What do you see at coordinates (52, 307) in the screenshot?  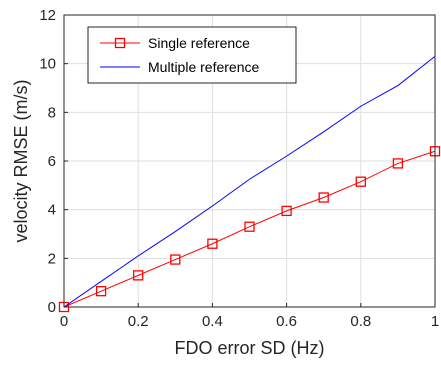 I see `y-tick-label: 0` at bounding box center [52, 307].